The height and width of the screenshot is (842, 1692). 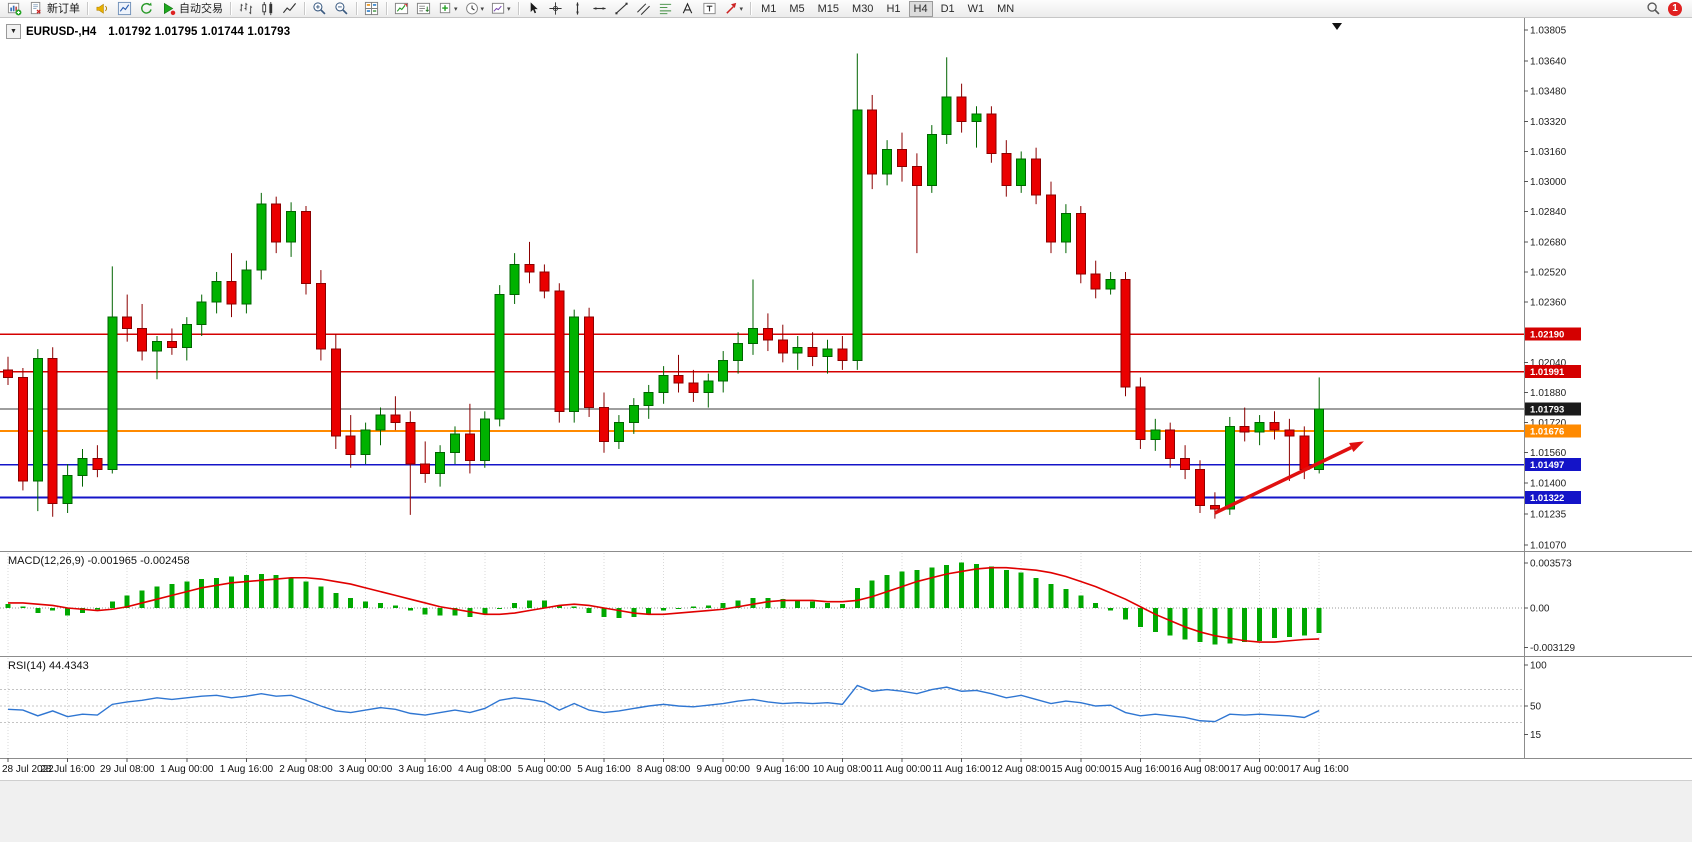 I want to click on toolbar: 新订单 自动交易 ▾ ▾ ▾ ▾ M1 M5 M15 M30 H1 H4 D1 W1 MN 1, so click(x=846, y=9).